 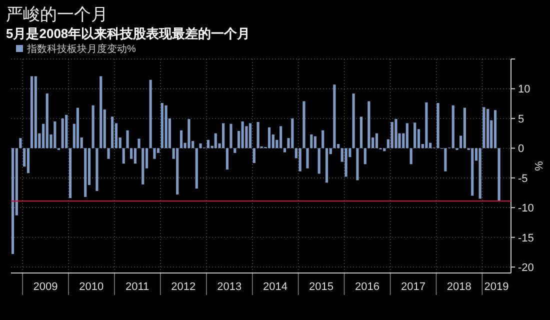 I want to click on legend: 指数科技板块月度变动%, so click(x=76, y=49).